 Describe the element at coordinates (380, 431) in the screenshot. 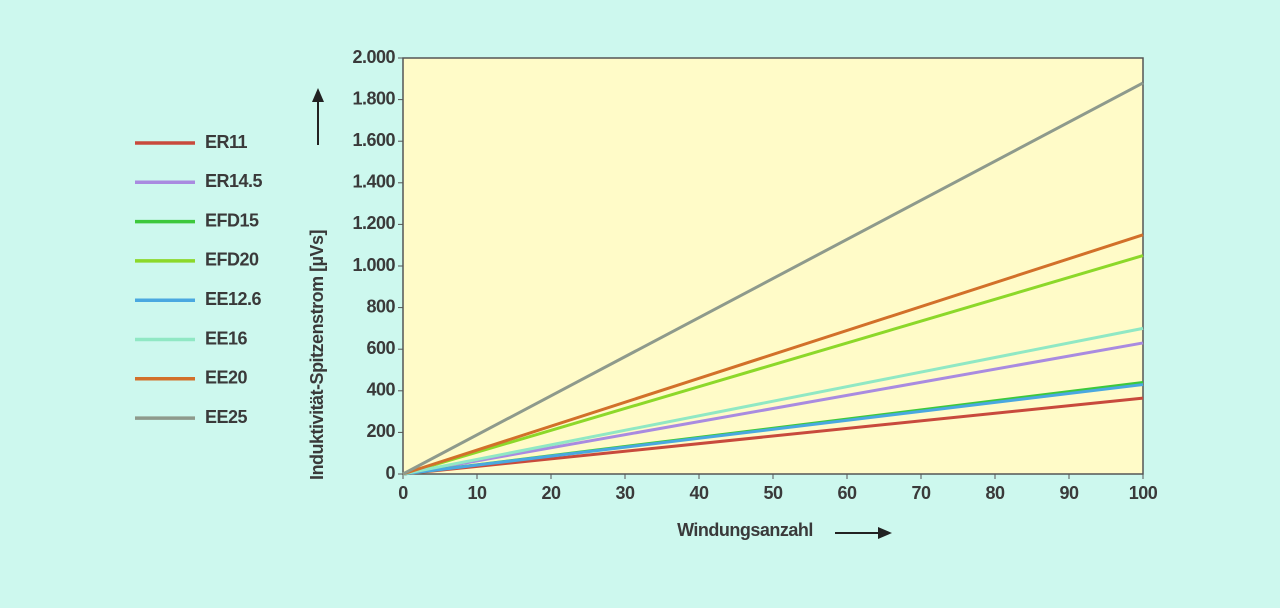

I see `y-tick-label: 200` at that location.